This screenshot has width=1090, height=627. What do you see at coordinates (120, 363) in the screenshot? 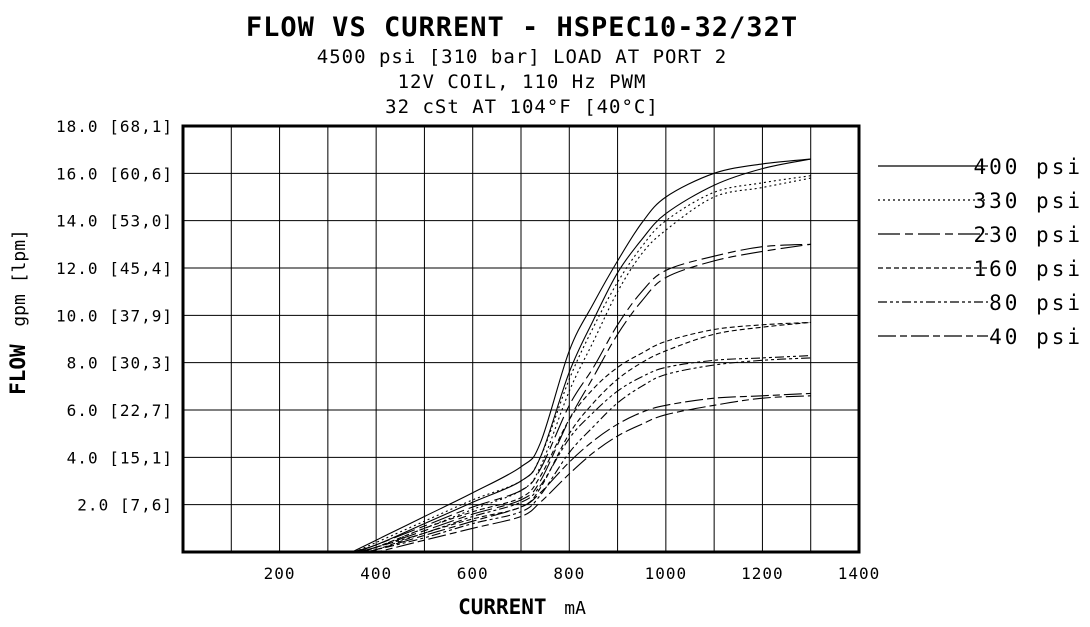
I see `y-tick-label: 8.0 [30,3]` at bounding box center [120, 363].